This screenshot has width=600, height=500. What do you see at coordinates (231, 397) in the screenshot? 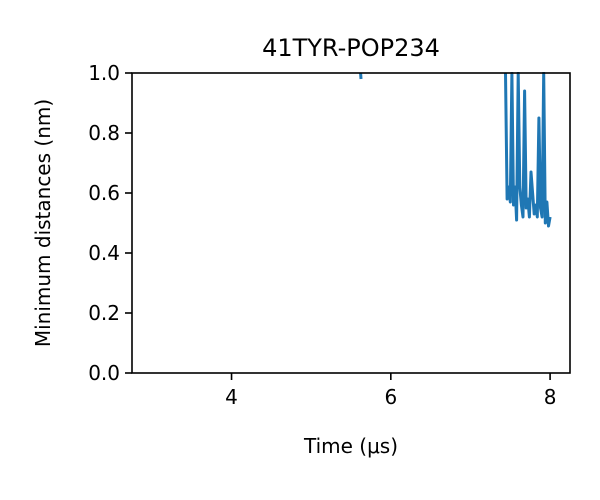
I see `x-tick-label: 4` at bounding box center [231, 397].